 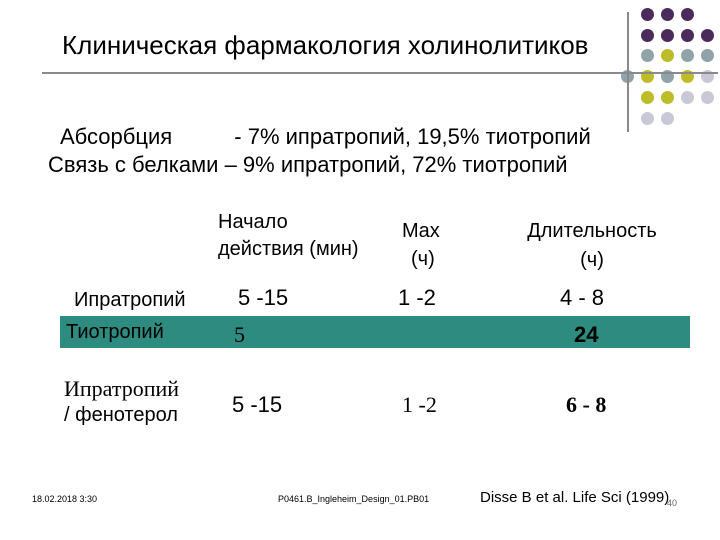 I want to click on row3-name-line1: Ипратропий, so click(x=122, y=388).